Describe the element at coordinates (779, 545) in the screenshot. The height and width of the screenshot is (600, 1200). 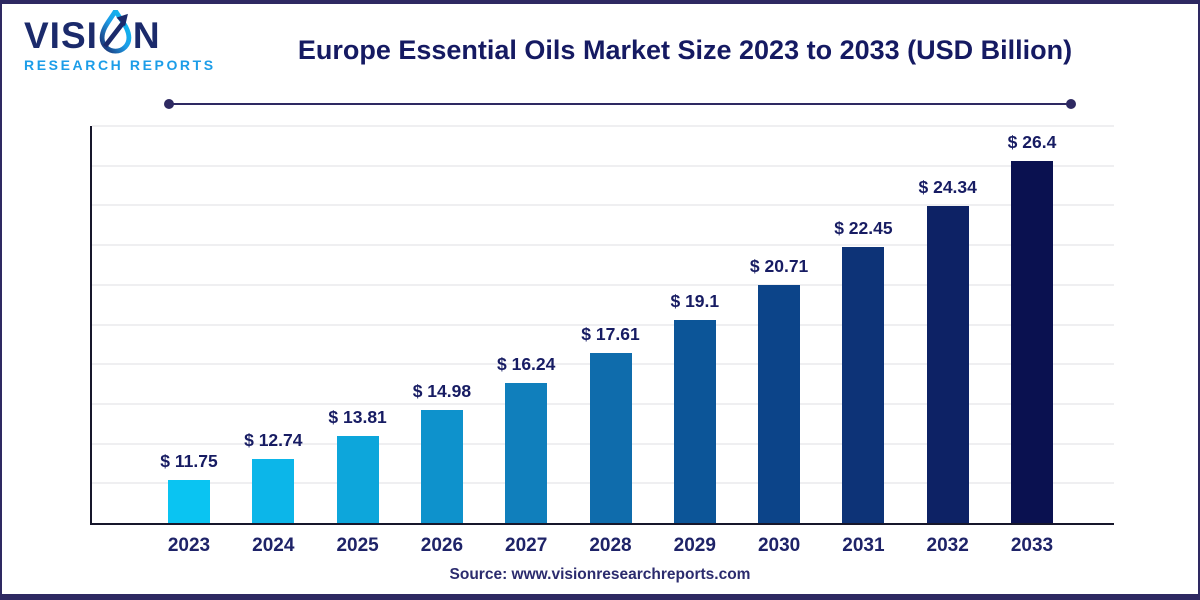
I see `x-axis-label-2030: 2030` at that location.